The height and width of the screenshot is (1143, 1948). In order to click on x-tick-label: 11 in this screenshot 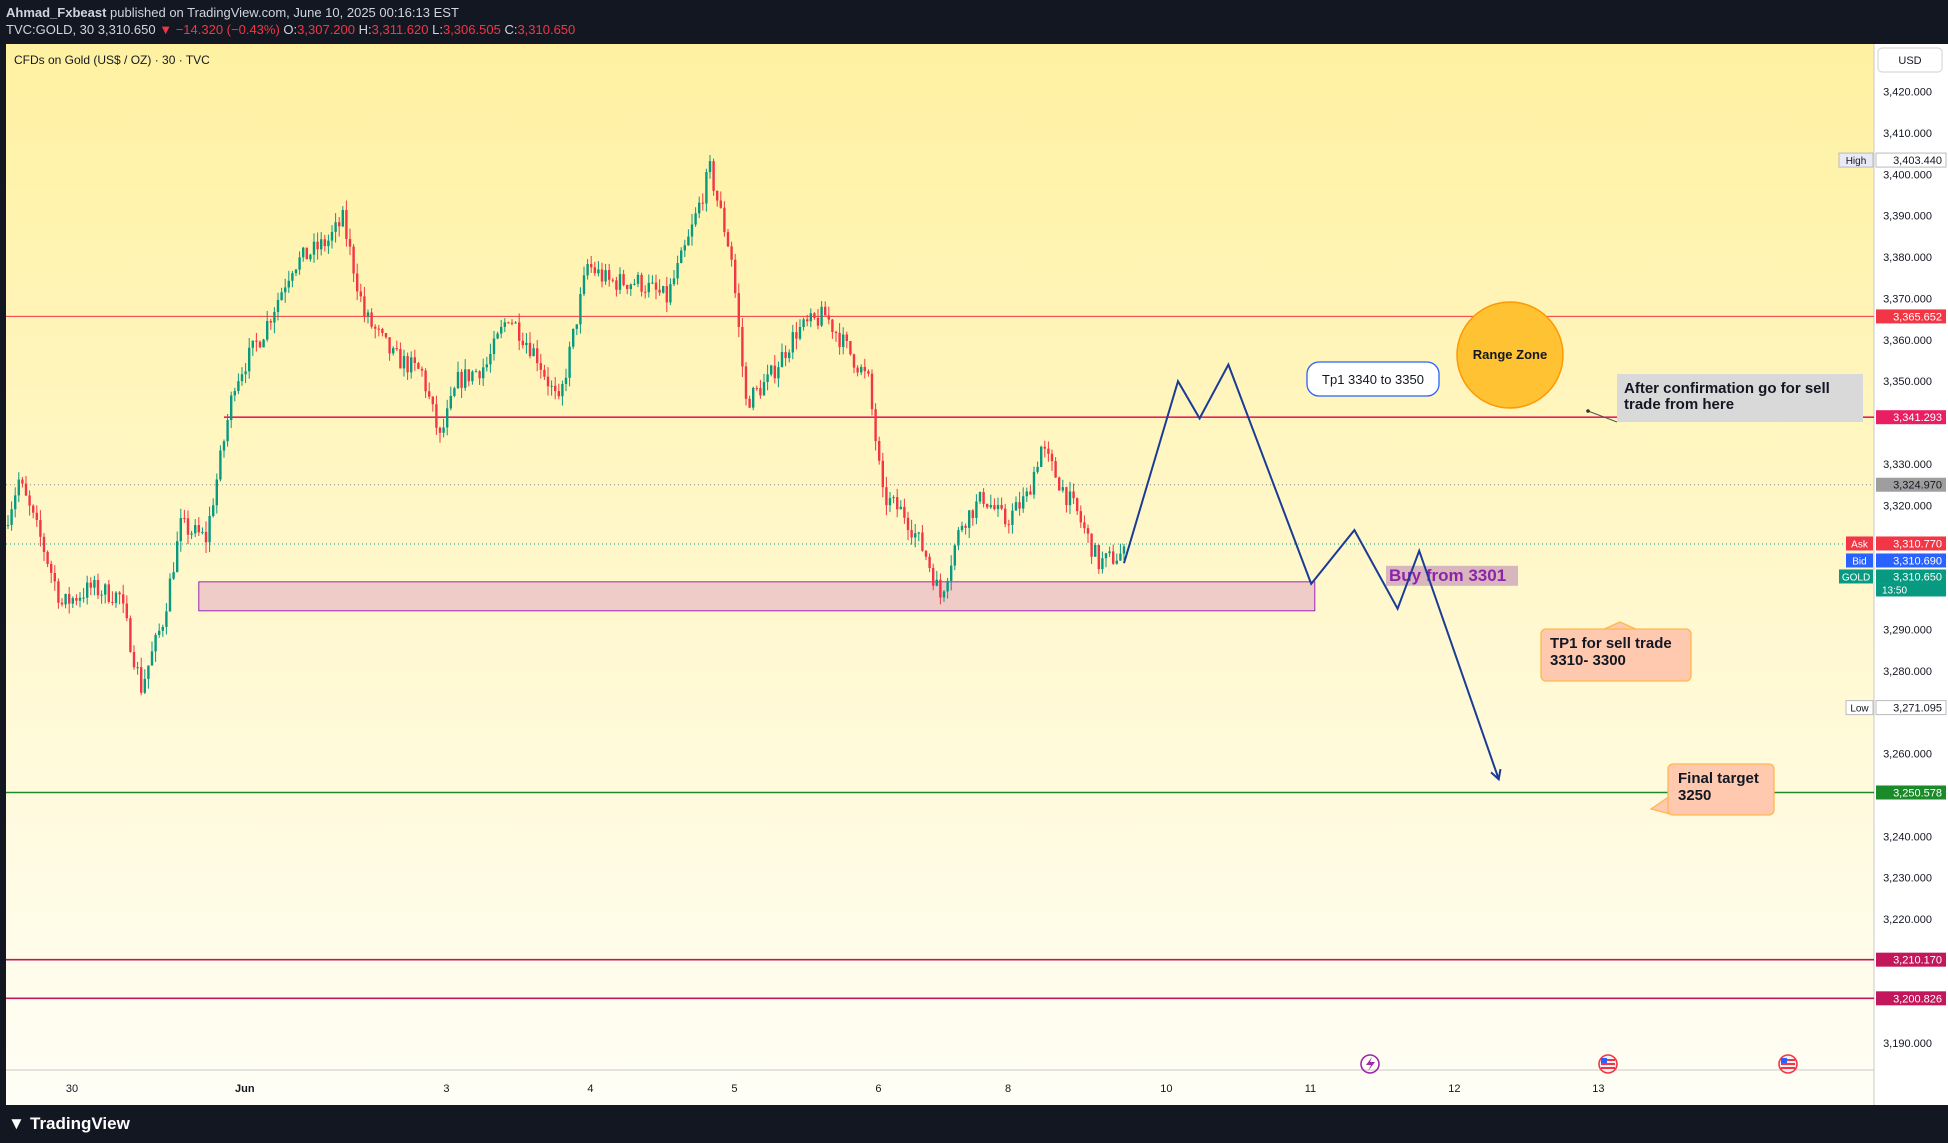, I will do `click(1310, 1089)`.